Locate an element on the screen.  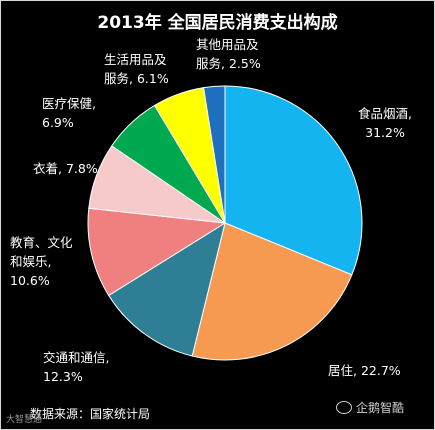
slice-label-line: 服务, 2.5% is located at coordinates (228, 63).